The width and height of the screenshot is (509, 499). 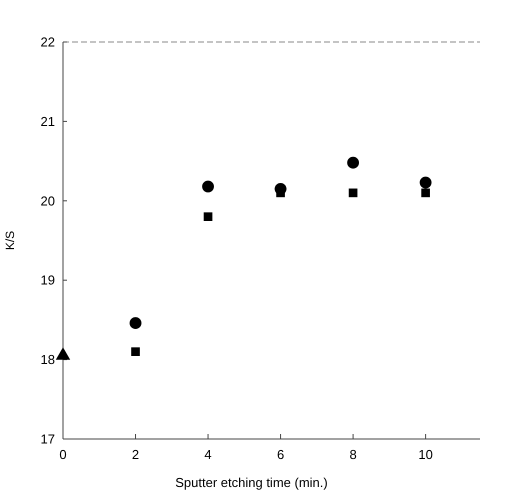 I want to click on y-tick-label: 17, so click(x=47, y=439).